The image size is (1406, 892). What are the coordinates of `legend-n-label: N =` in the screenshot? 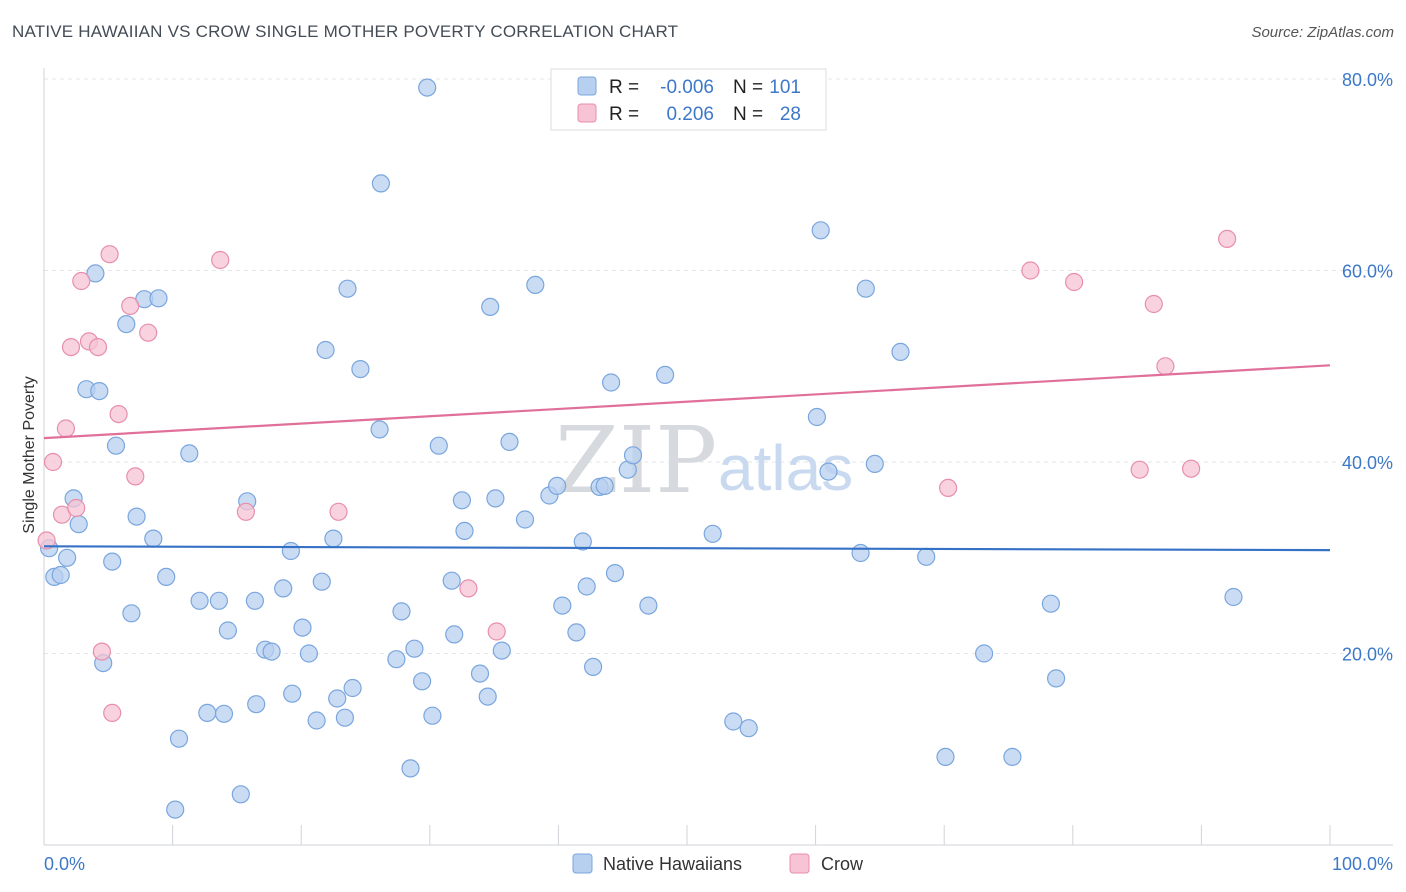 It's located at (748, 114).